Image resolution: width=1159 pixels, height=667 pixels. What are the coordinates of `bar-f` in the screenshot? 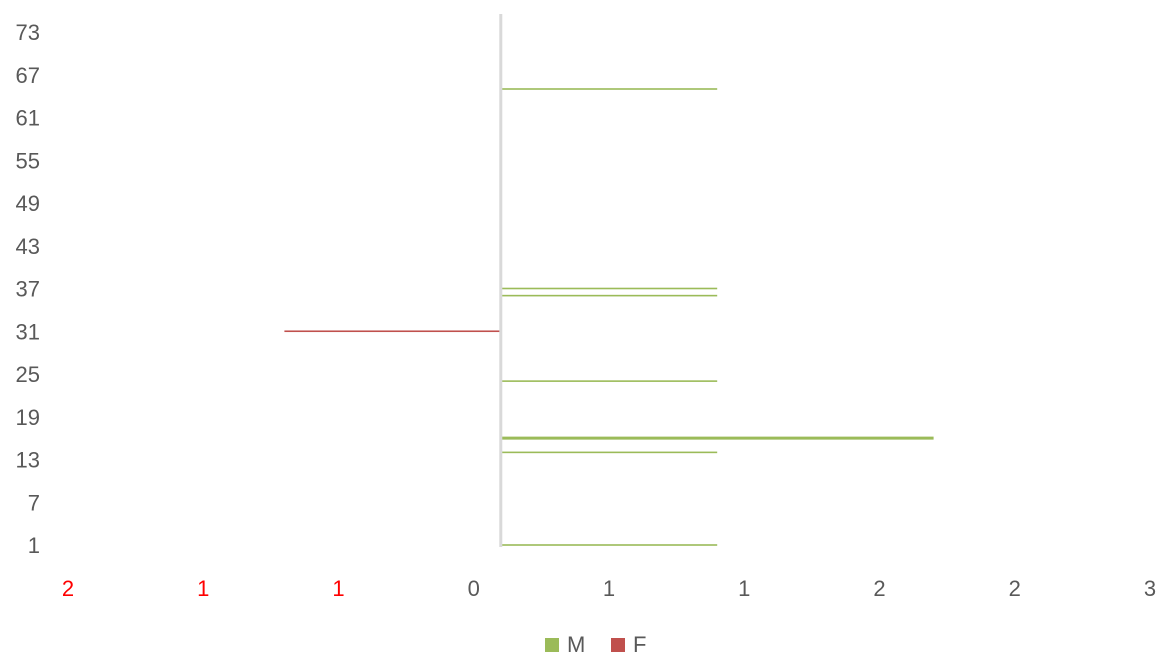 It's located at (392, 331).